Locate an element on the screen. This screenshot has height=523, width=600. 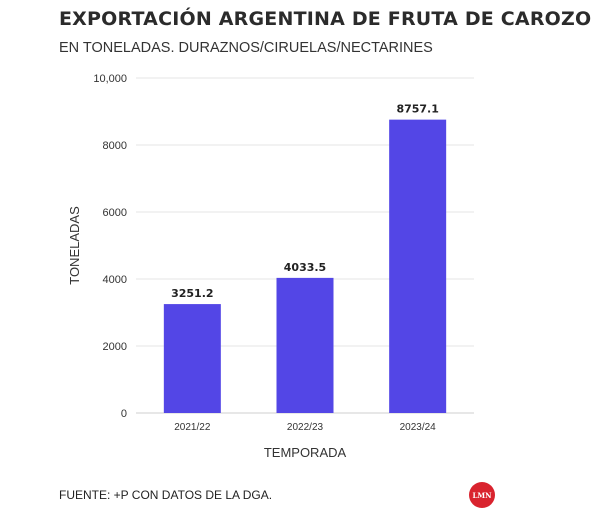
y-tick-label: 4000 is located at coordinates (115, 280).